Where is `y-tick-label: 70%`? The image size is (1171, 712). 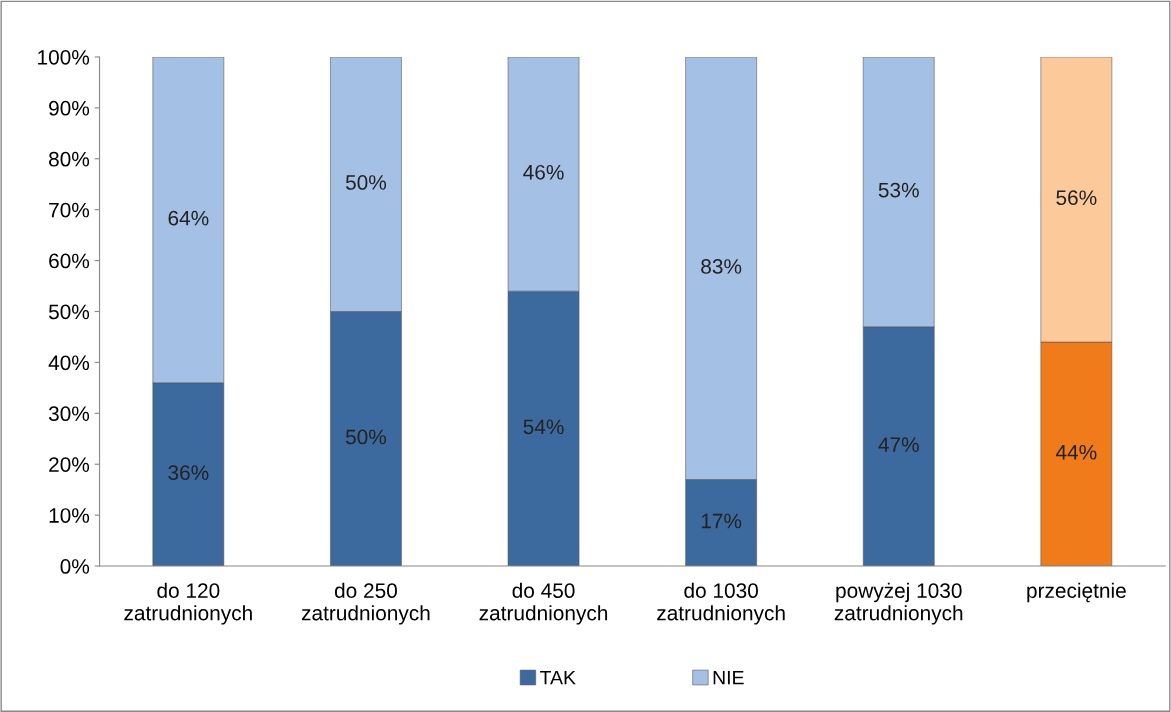
y-tick-label: 70% is located at coordinates (69, 210).